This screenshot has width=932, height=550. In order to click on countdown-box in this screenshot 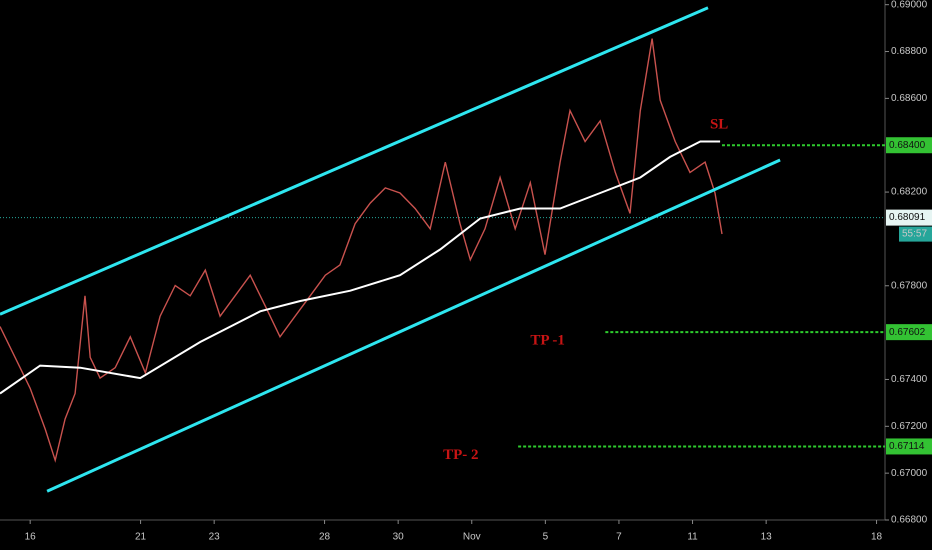, I will do `click(915, 234)`.